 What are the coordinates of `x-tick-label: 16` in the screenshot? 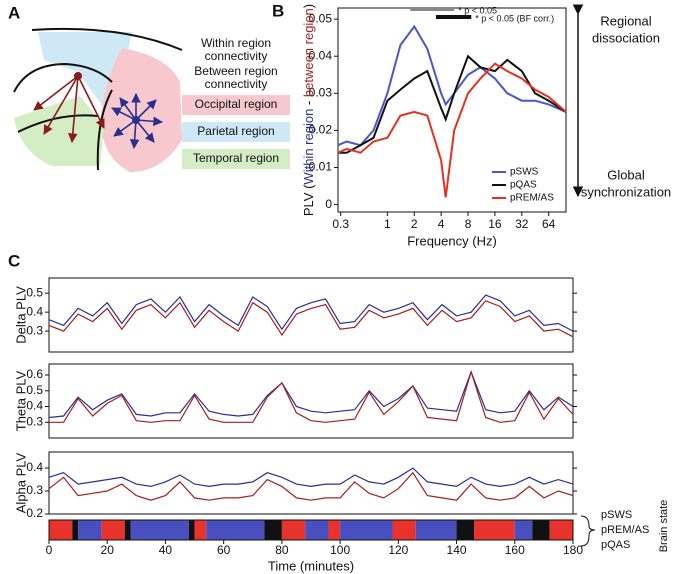 It's located at (495, 224).